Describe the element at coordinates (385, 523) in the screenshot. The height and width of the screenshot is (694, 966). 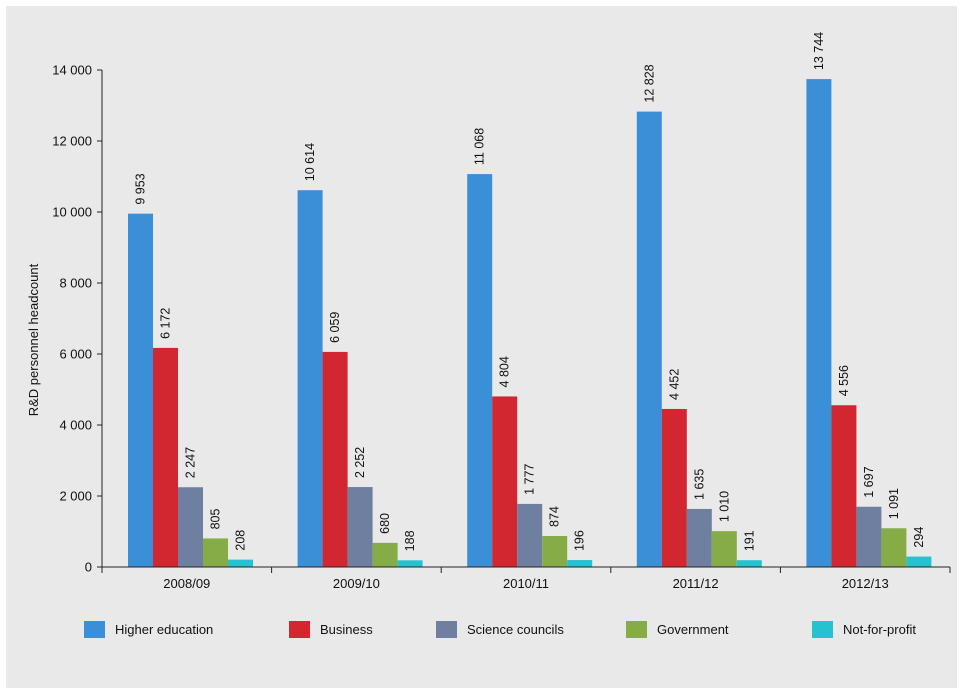
I see `bar-value-label: 680` at that location.